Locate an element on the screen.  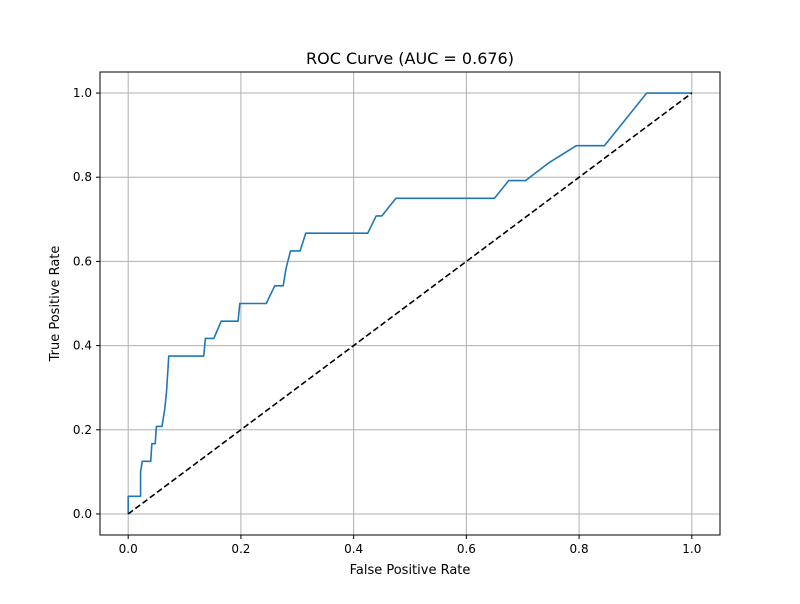
x-tick-label: 0.6 is located at coordinates (466, 549).